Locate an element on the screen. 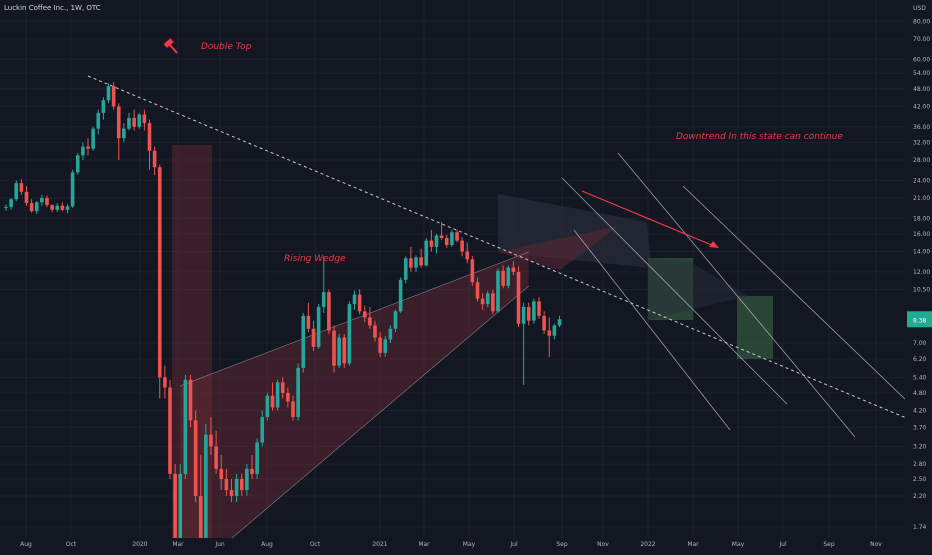 This screenshot has width=932, height=555. price-axis-unit: USD is located at coordinates (919, 8).